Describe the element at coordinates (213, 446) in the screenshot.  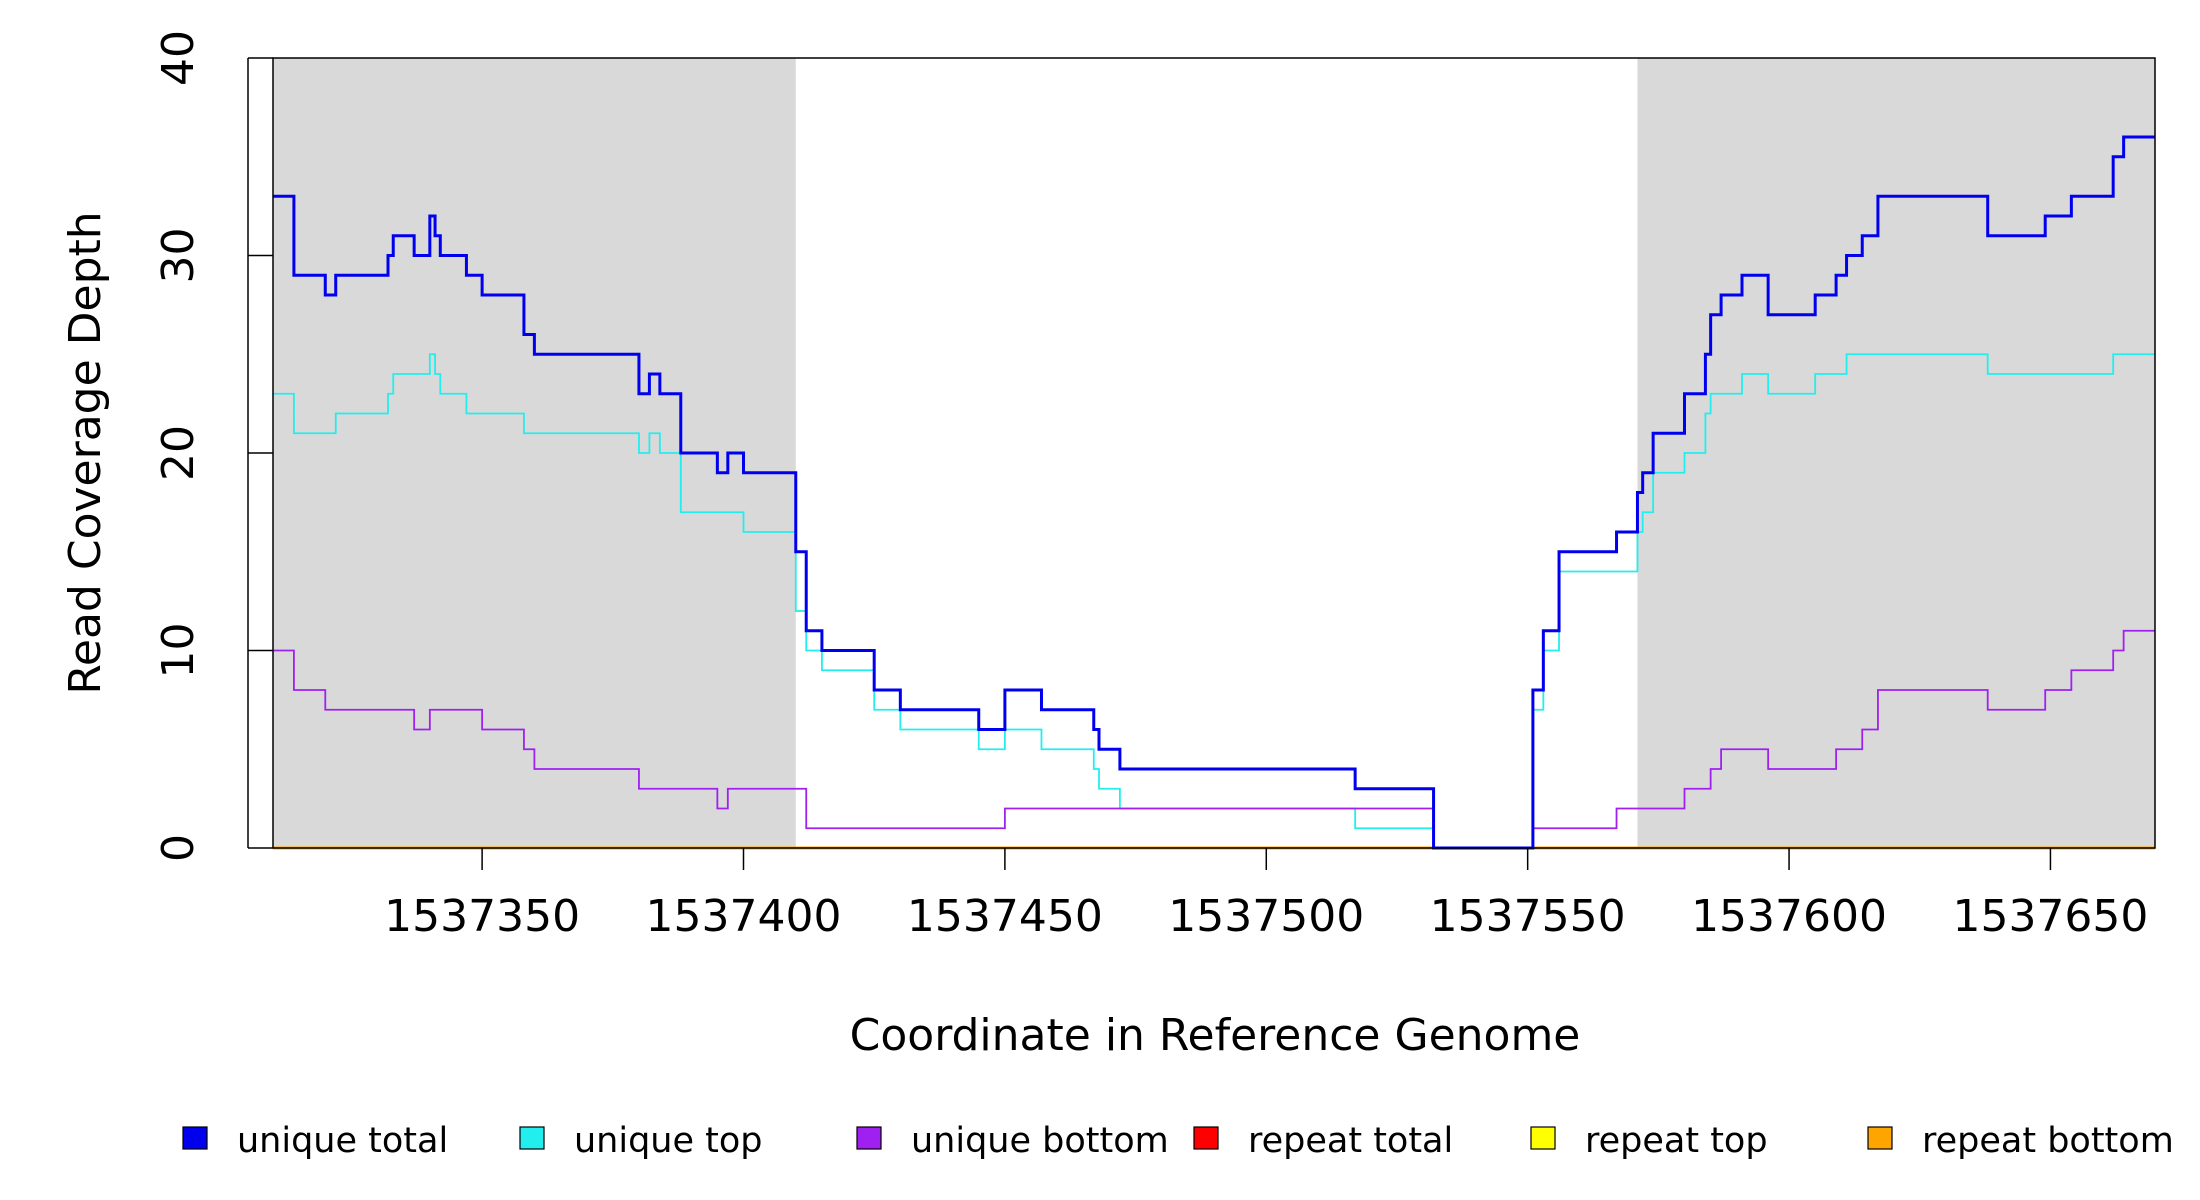
I see `y-axis: 0 10 20 30 40` at that location.